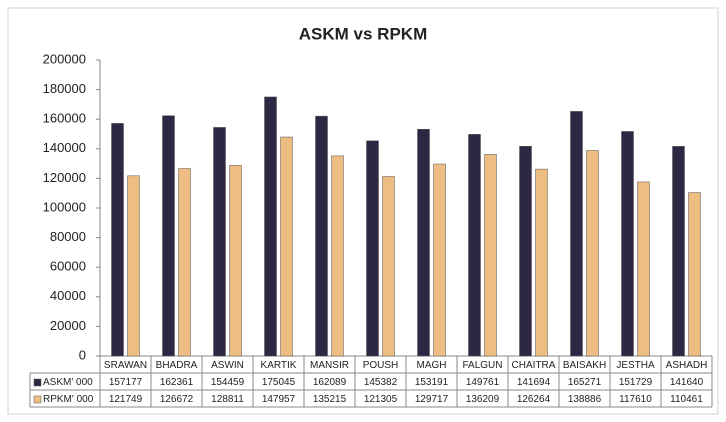 Image resolution: width=726 pixels, height=422 pixels. Describe the element at coordinates (636, 382) in the screenshot. I see `table-value: 151729` at that location.